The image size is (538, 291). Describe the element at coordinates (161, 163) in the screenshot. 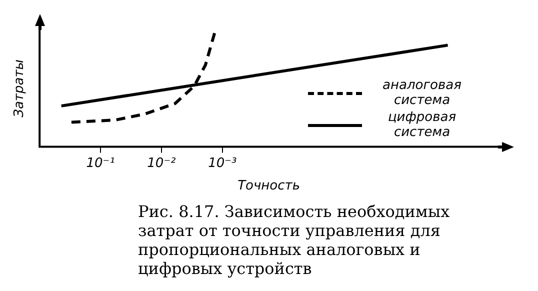

I see `x-tick-label: 10⁻²` at that location.